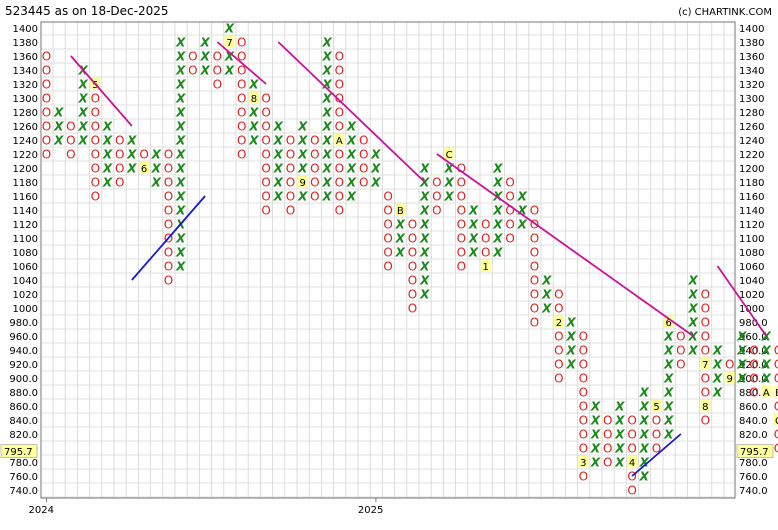  I want to click on y-tick-label-right: 1040, so click(751, 281).